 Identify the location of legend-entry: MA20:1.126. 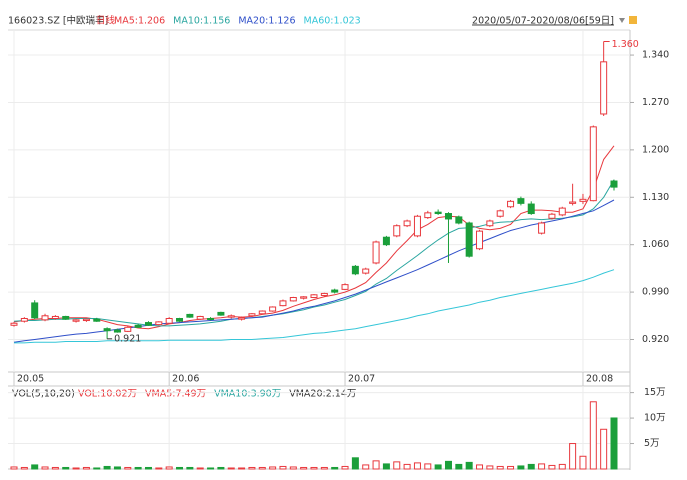
(266, 21).